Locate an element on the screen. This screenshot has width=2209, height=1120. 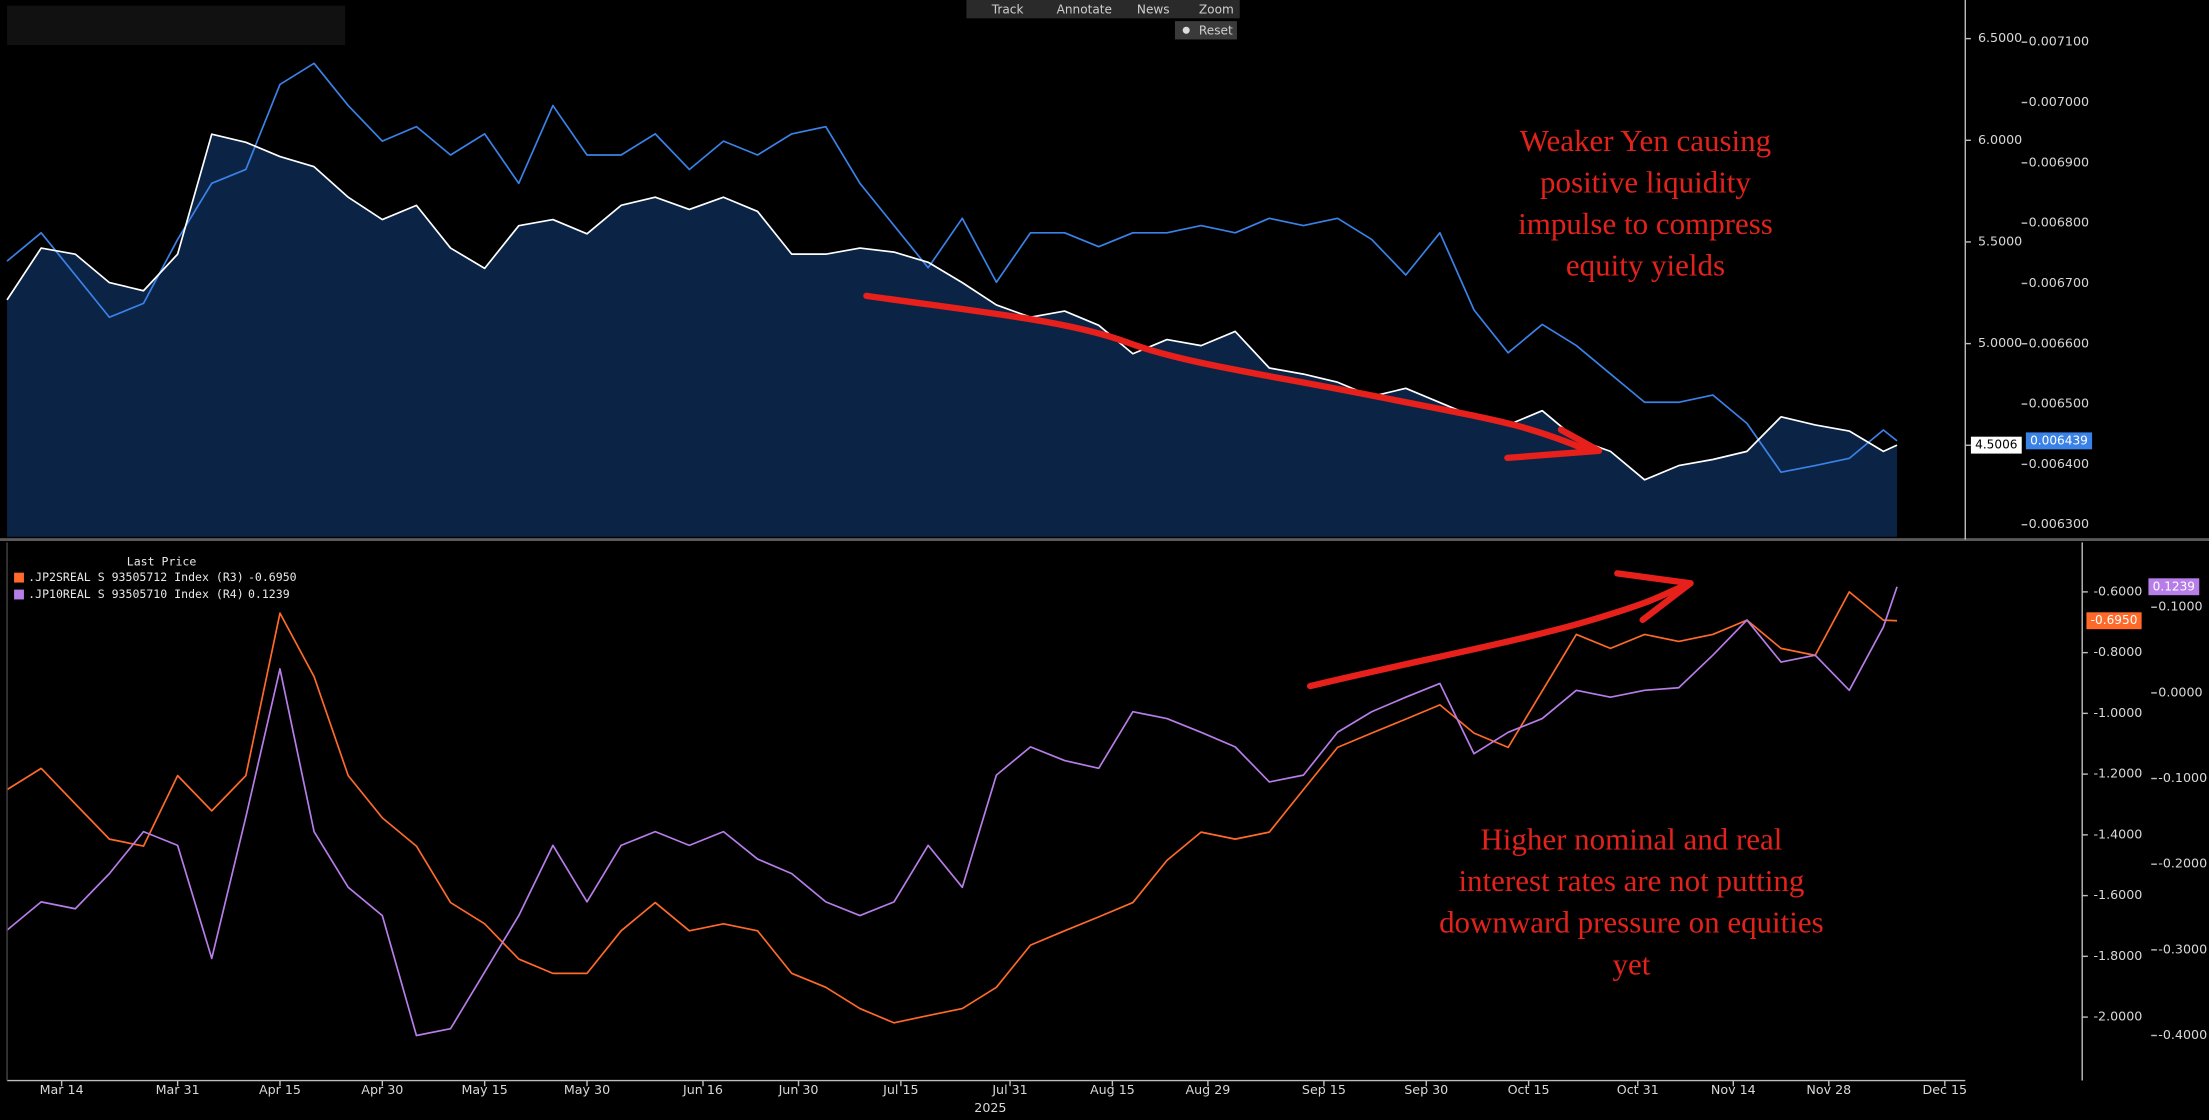
x-tick-label: Nov 14 is located at coordinates (1733, 1089).